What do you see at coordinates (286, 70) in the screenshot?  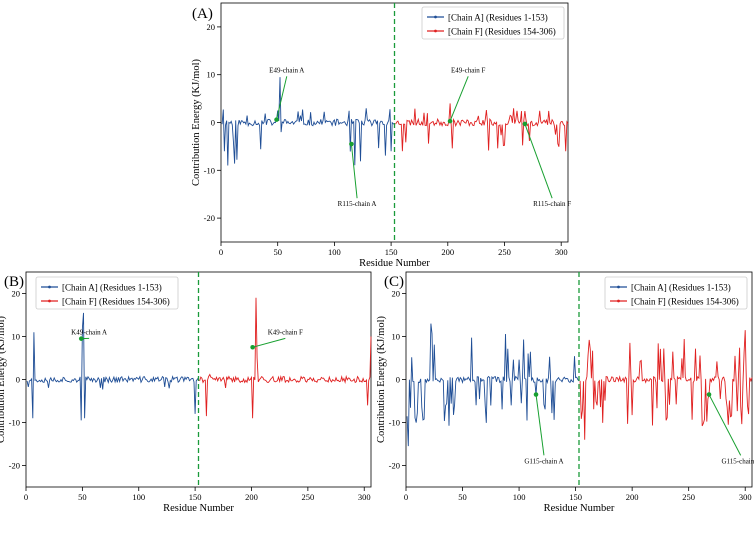 I see `annotation-label: E49-chain A` at bounding box center [286, 70].